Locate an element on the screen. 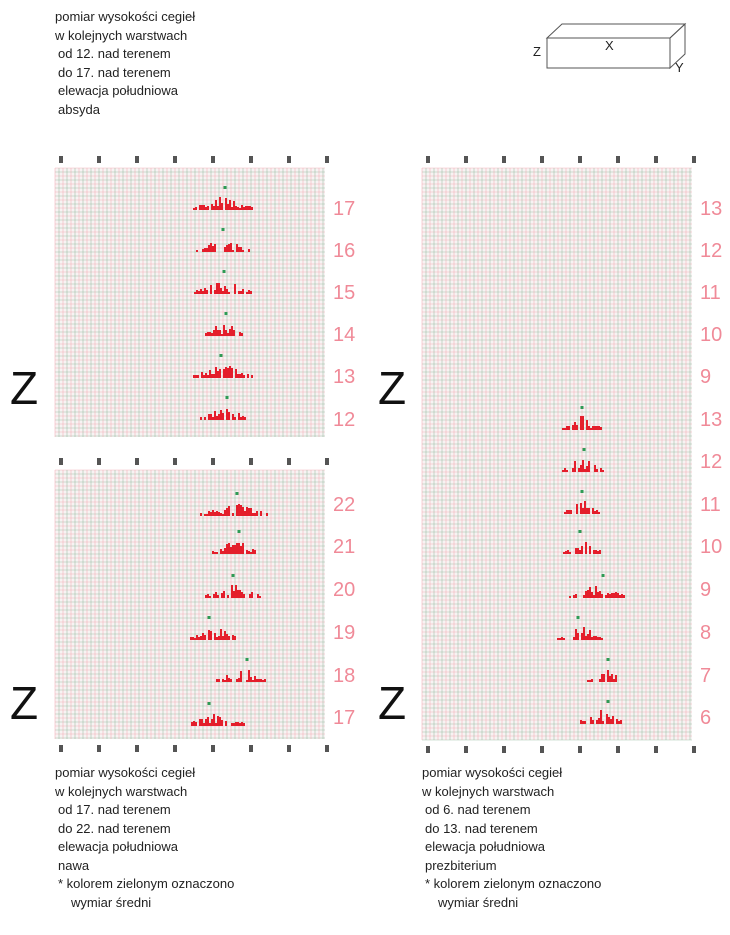 The image size is (730, 935). caption-line: do 22. nad terenem is located at coordinates (114, 828).